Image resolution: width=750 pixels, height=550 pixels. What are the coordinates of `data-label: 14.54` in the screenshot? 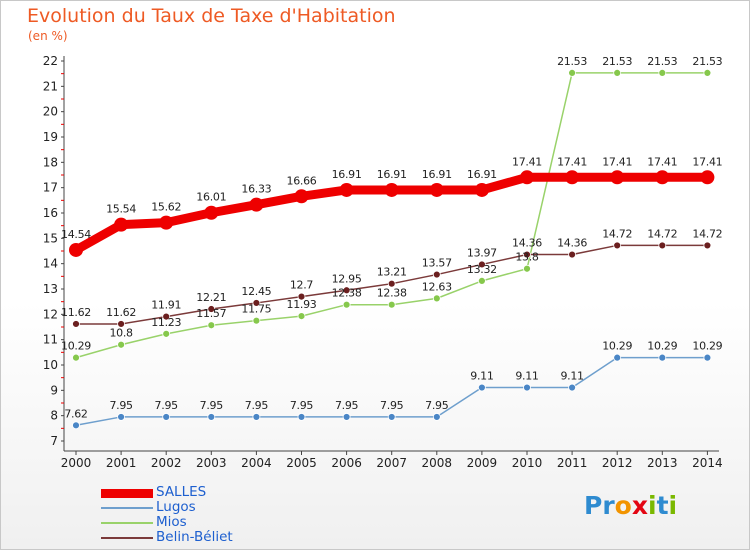 It's located at (76, 234).